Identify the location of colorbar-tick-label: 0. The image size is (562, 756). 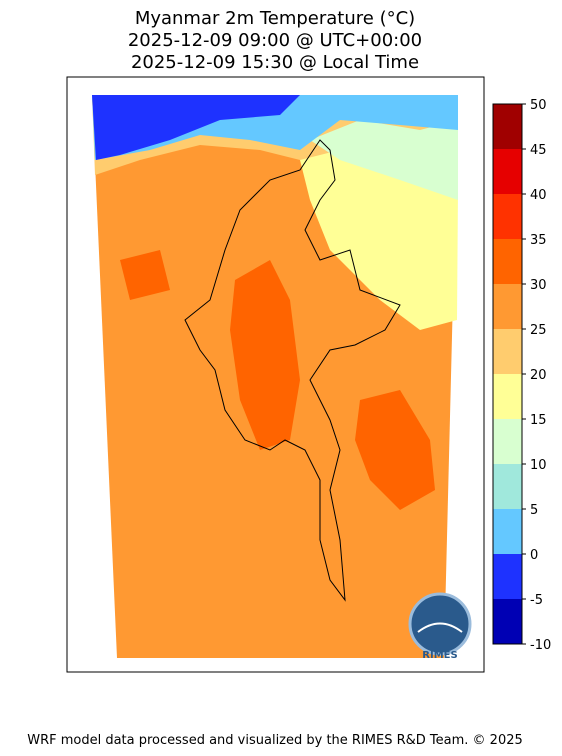
(534, 555).